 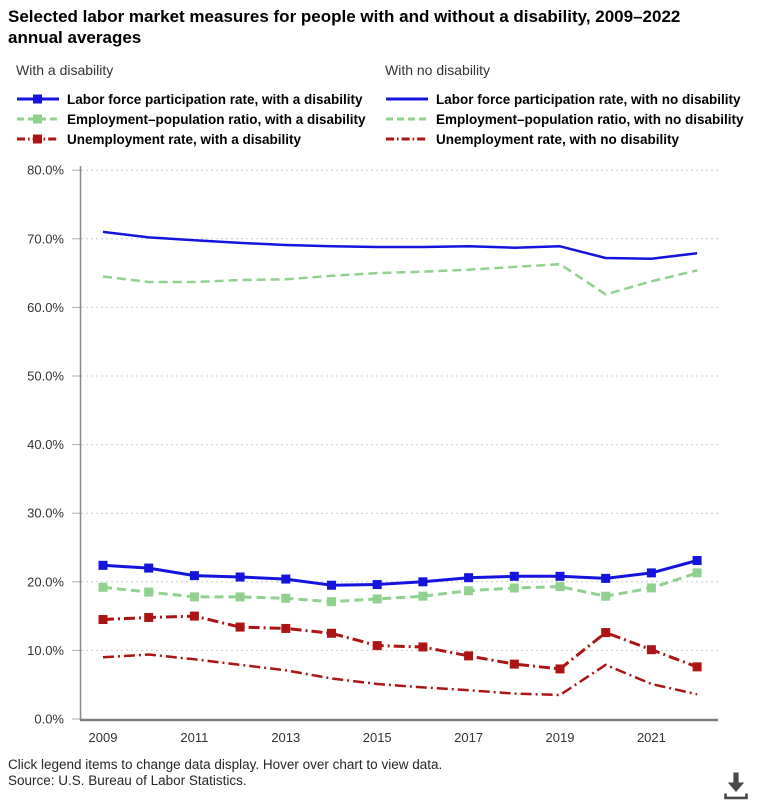 What do you see at coordinates (127, 780) in the screenshot?
I see `source-note: Source: U.S. Bureau of Labor Statistics.` at bounding box center [127, 780].